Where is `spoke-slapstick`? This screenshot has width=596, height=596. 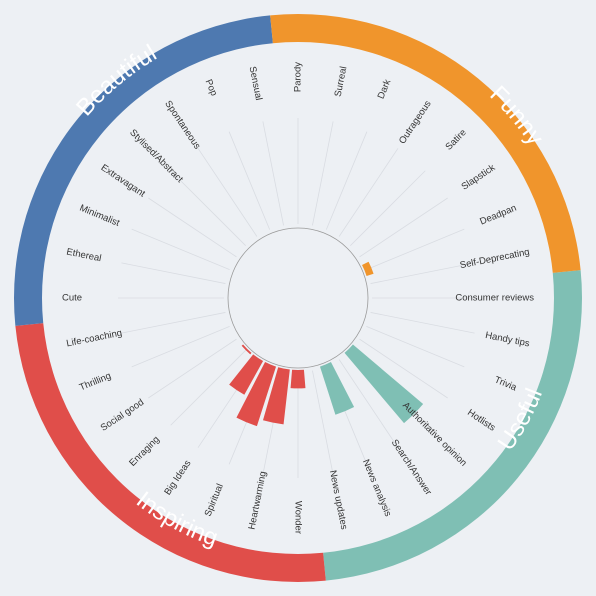 spoke-slapstick is located at coordinates (403, 227).